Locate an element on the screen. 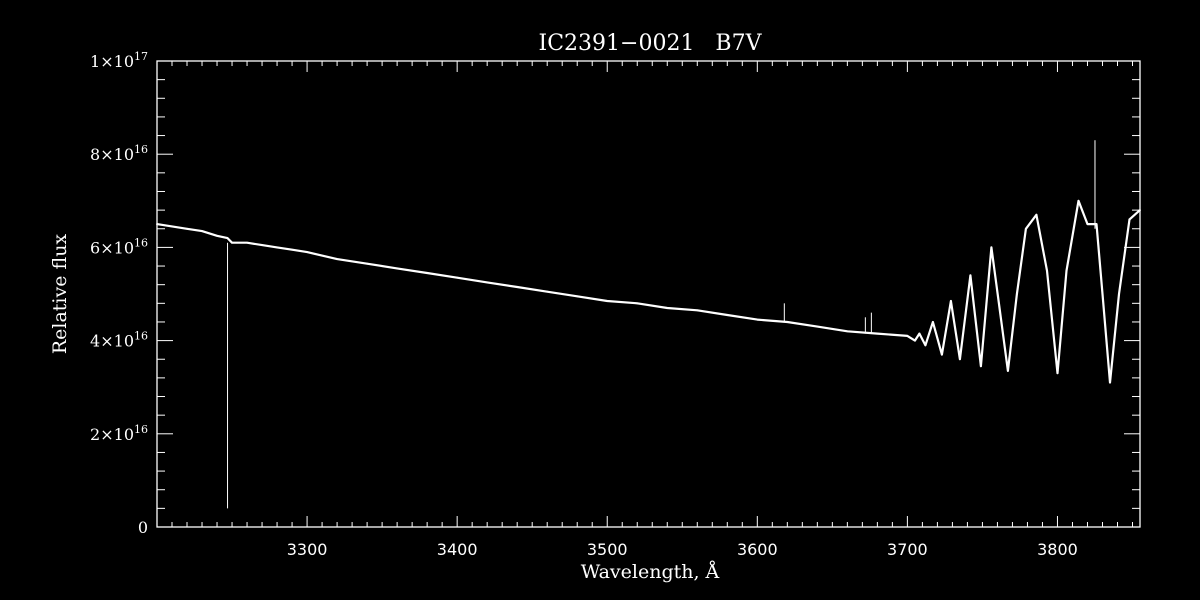  y-axis-label: Relative flux is located at coordinates (60, 294).